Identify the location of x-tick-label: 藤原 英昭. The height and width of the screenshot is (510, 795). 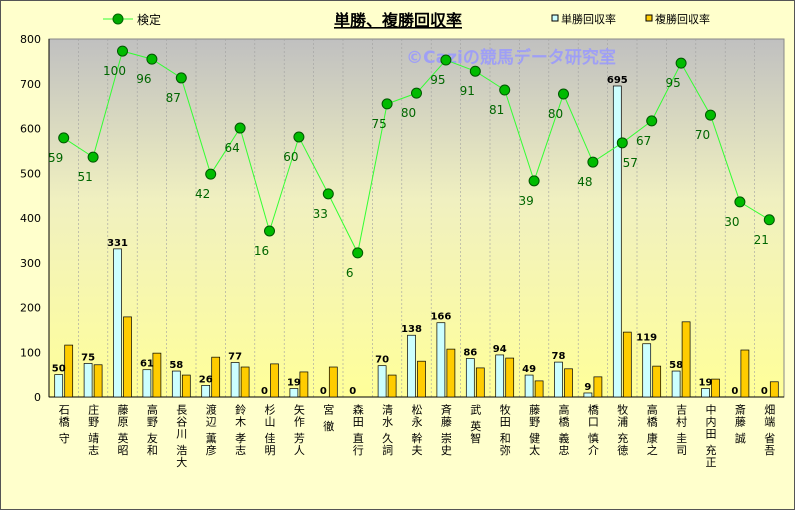
(122, 430).